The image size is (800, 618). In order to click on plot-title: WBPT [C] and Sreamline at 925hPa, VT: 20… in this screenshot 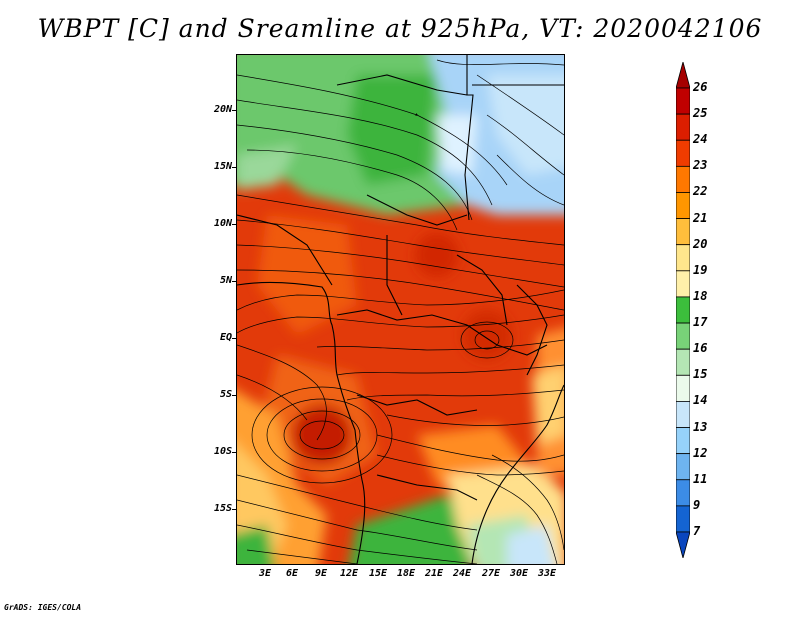, I will do `click(400, 28)`.